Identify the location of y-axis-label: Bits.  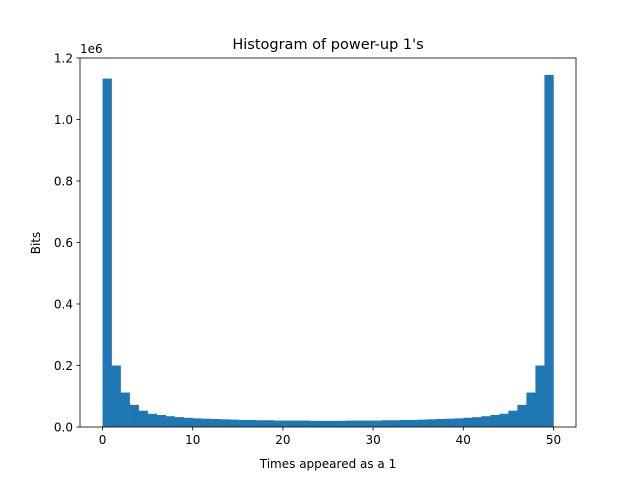
(36, 243).